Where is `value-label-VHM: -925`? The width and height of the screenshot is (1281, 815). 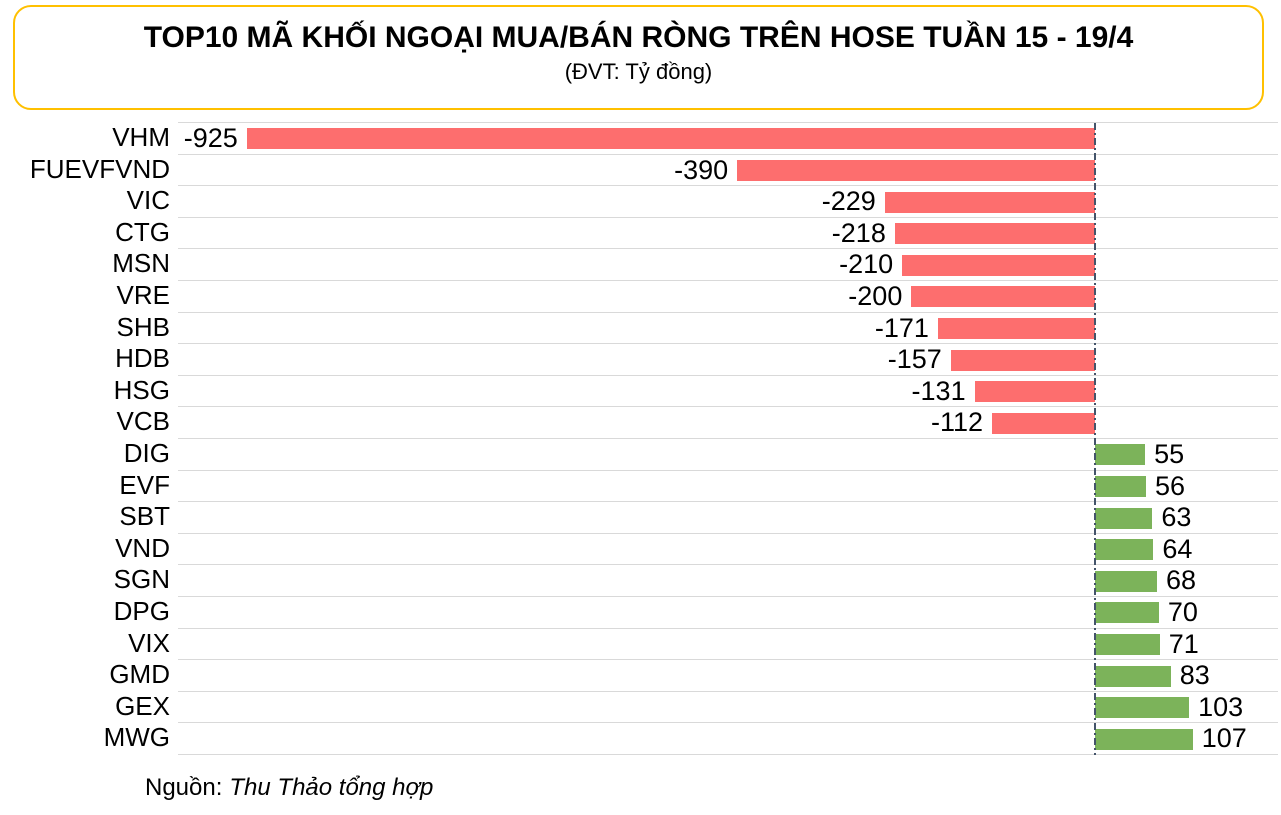
value-label-VHM: -925 is located at coordinates (210, 138).